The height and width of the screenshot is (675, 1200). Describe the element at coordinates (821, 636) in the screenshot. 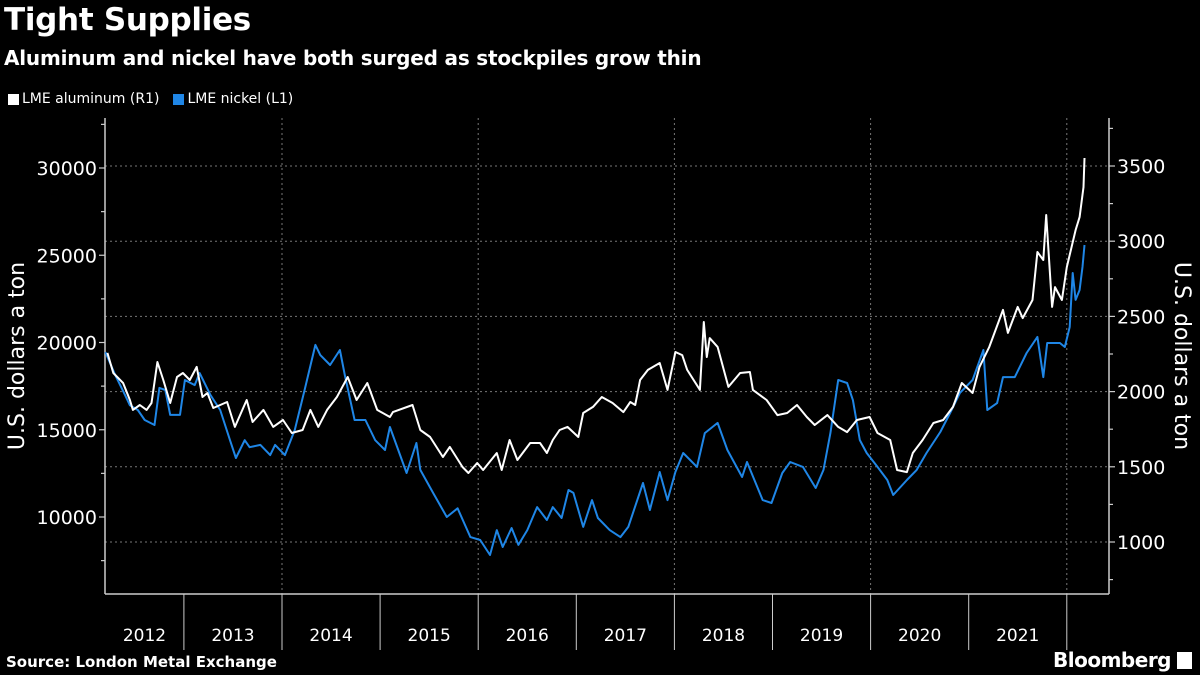

I see `x-tick-label: 2019` at that location.